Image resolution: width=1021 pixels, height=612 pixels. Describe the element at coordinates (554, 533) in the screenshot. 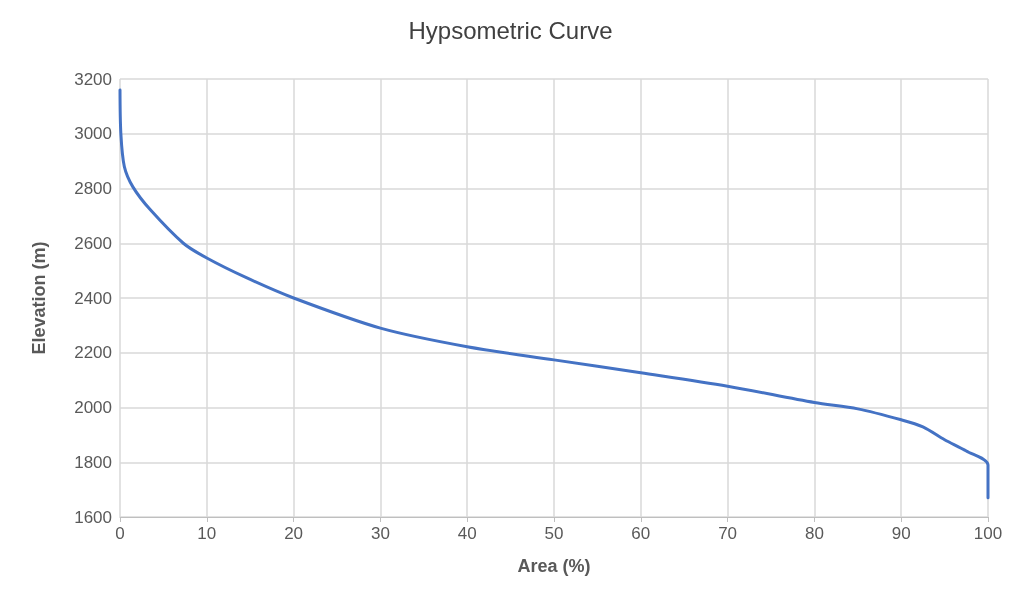

I see `x-tick-label: 50` at that location.